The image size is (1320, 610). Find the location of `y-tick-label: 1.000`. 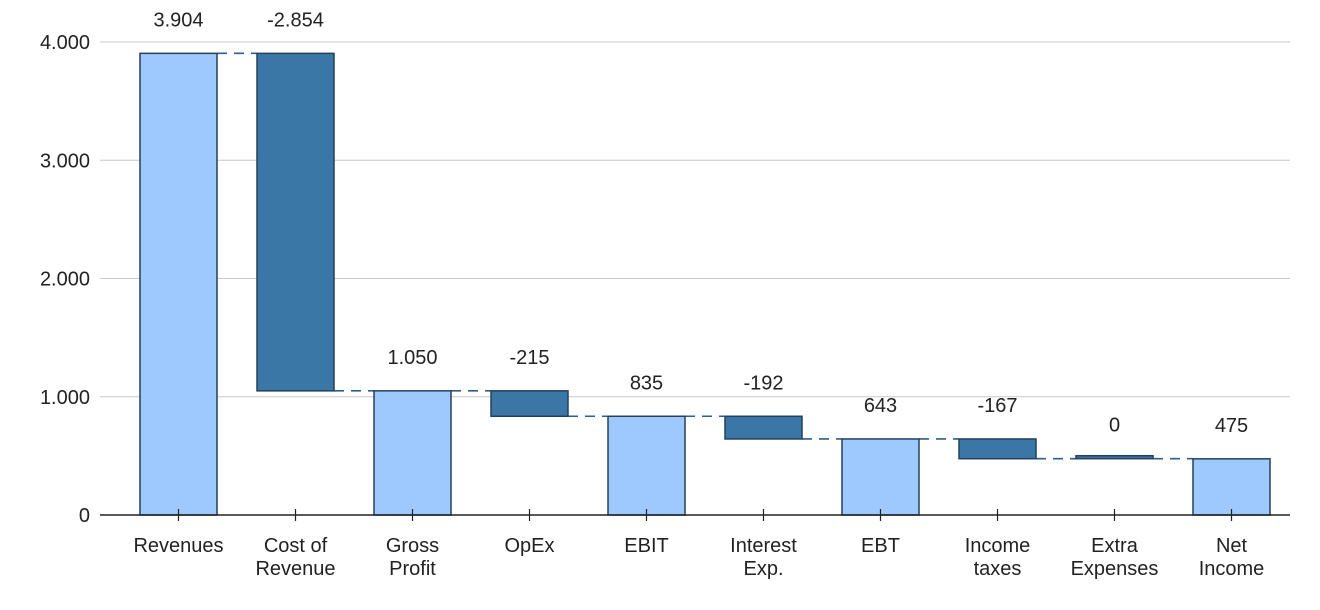

y-tick-label: 1.000 is located at coordinates (65, 398).